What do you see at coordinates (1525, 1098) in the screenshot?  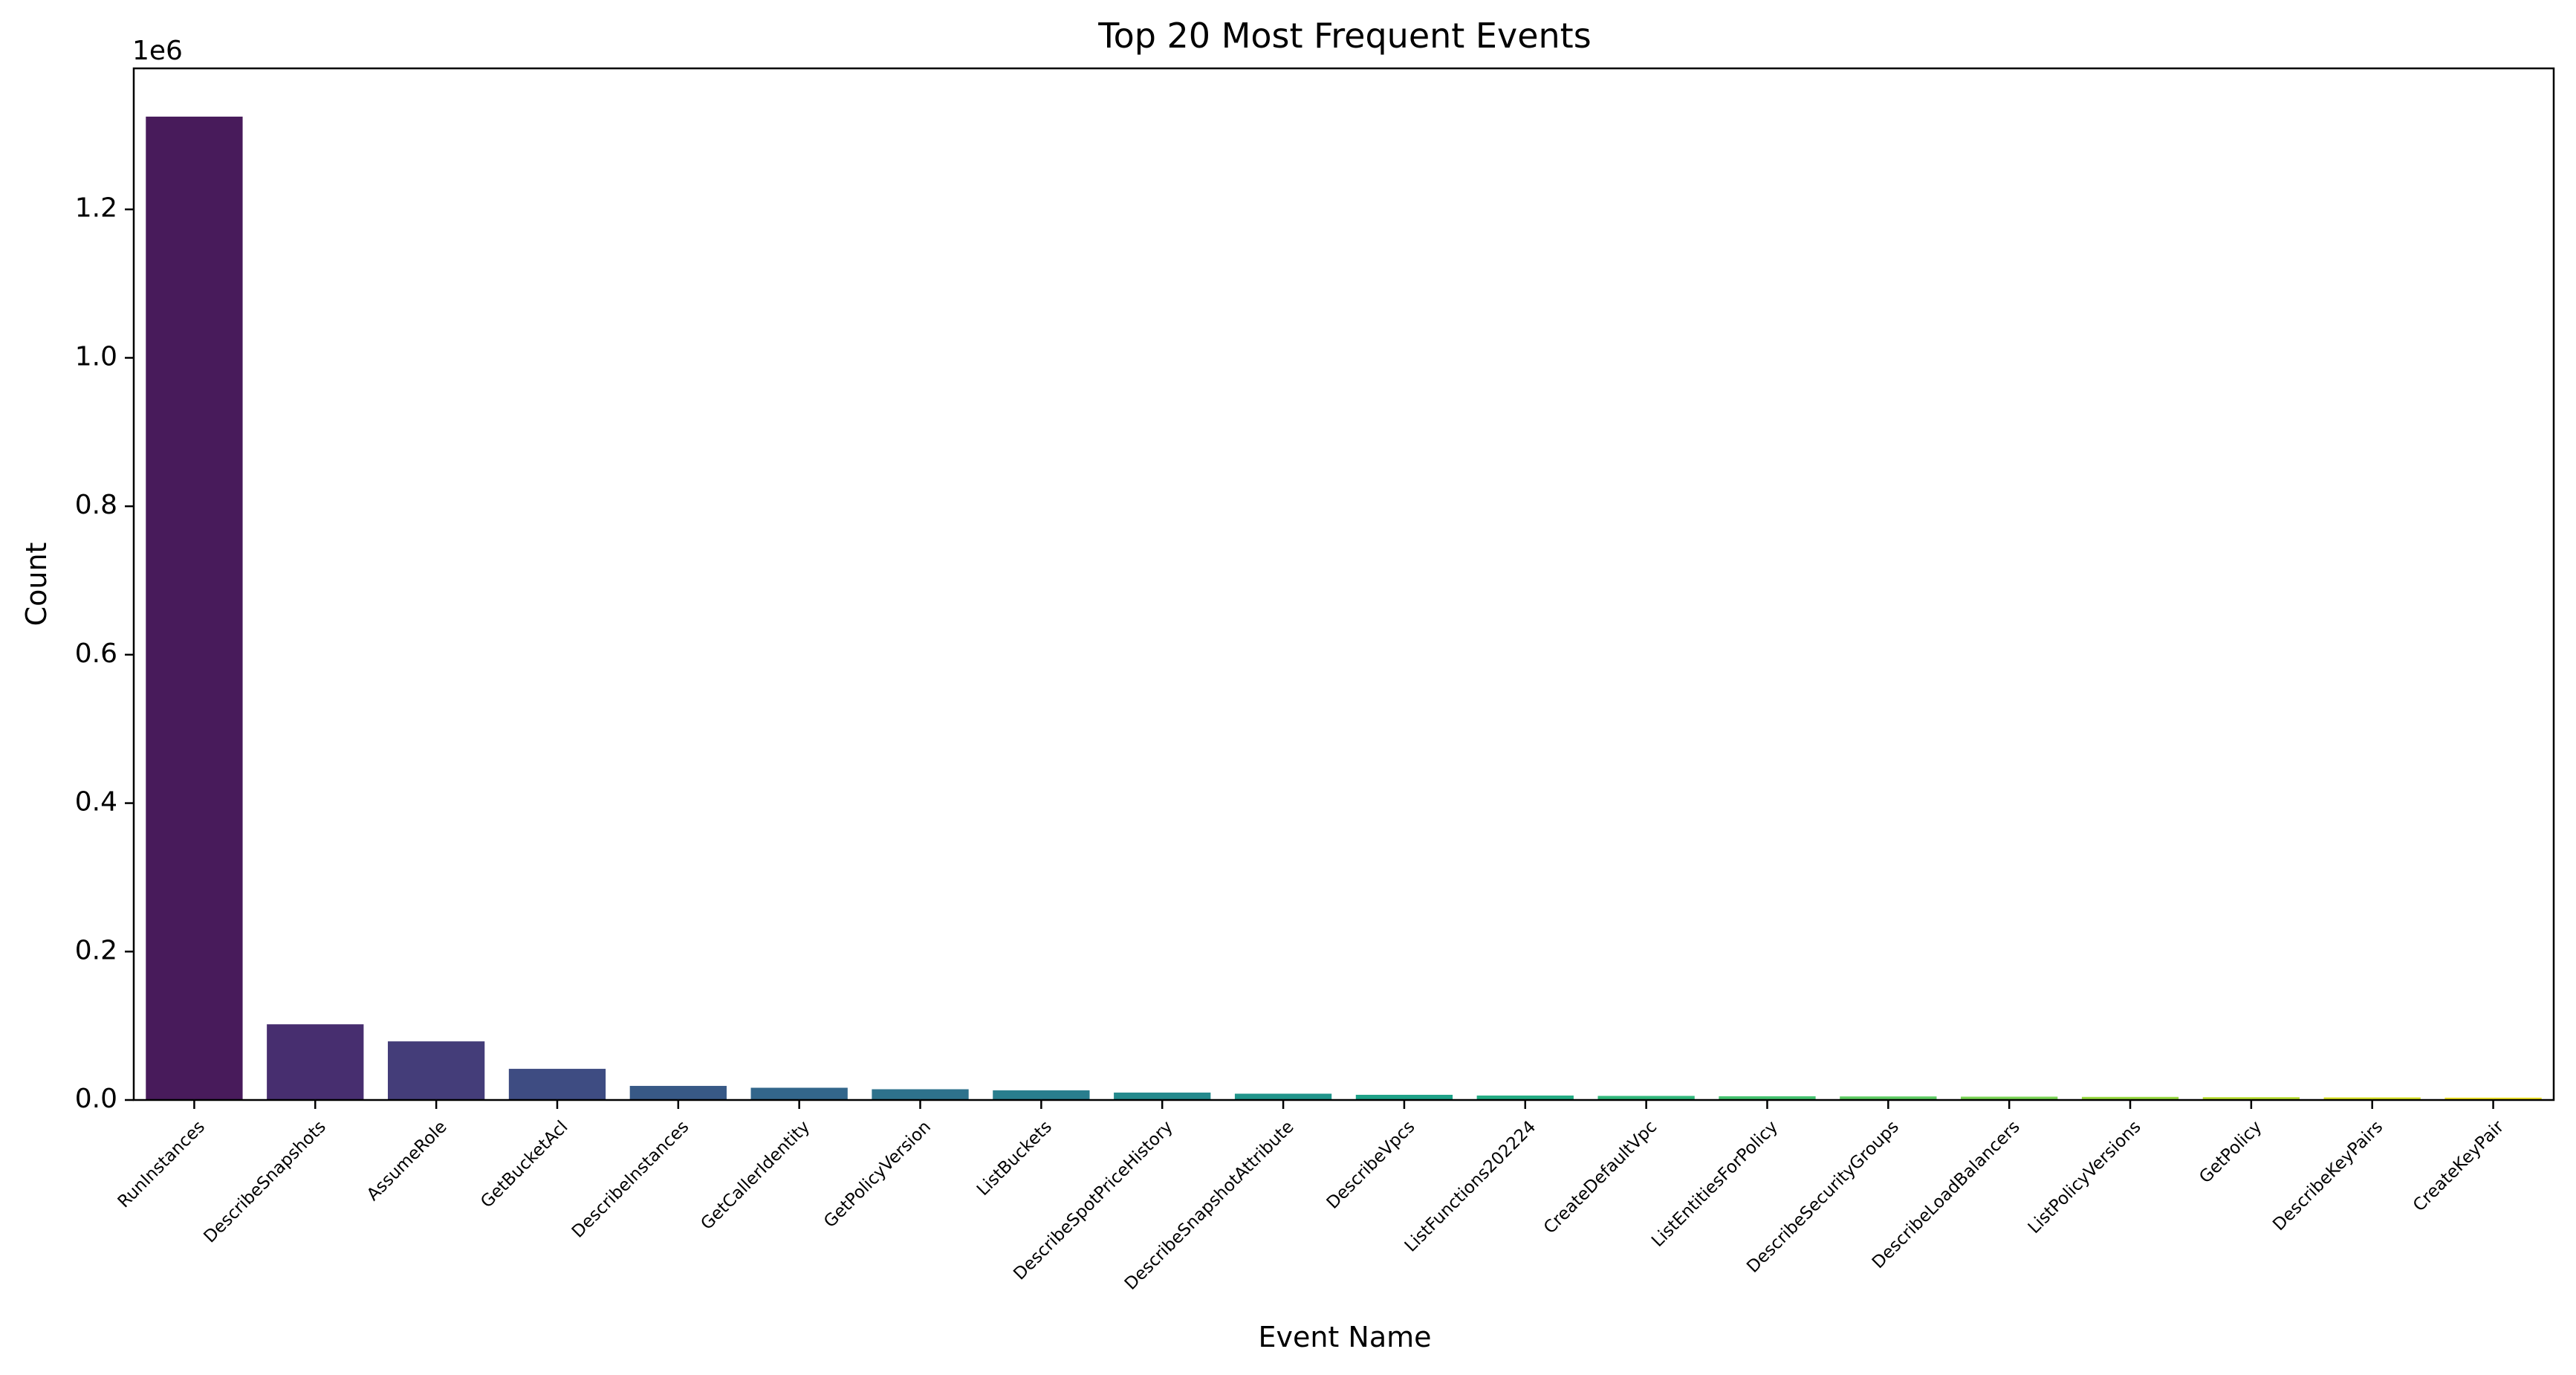 I see `bar-ListFunctions202224` at bounding box center [1525, 1098].